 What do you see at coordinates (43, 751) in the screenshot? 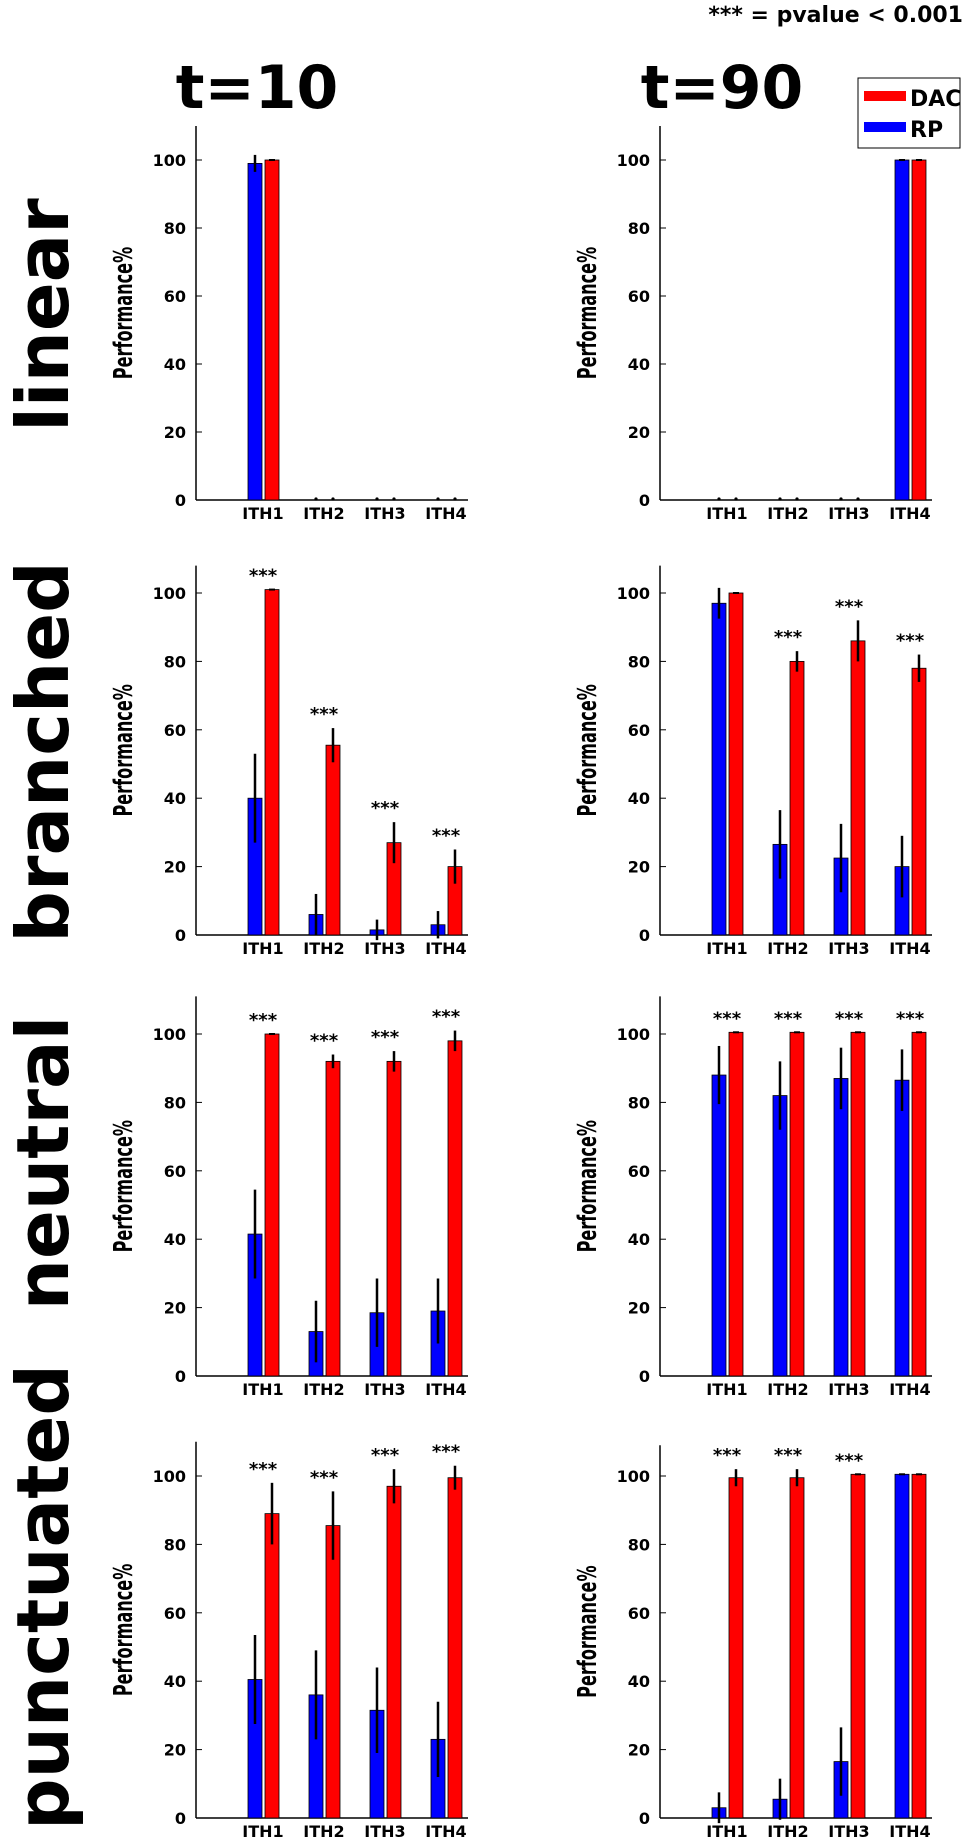
I see `row-label-branched: branched` at bounding box center [43, 751].